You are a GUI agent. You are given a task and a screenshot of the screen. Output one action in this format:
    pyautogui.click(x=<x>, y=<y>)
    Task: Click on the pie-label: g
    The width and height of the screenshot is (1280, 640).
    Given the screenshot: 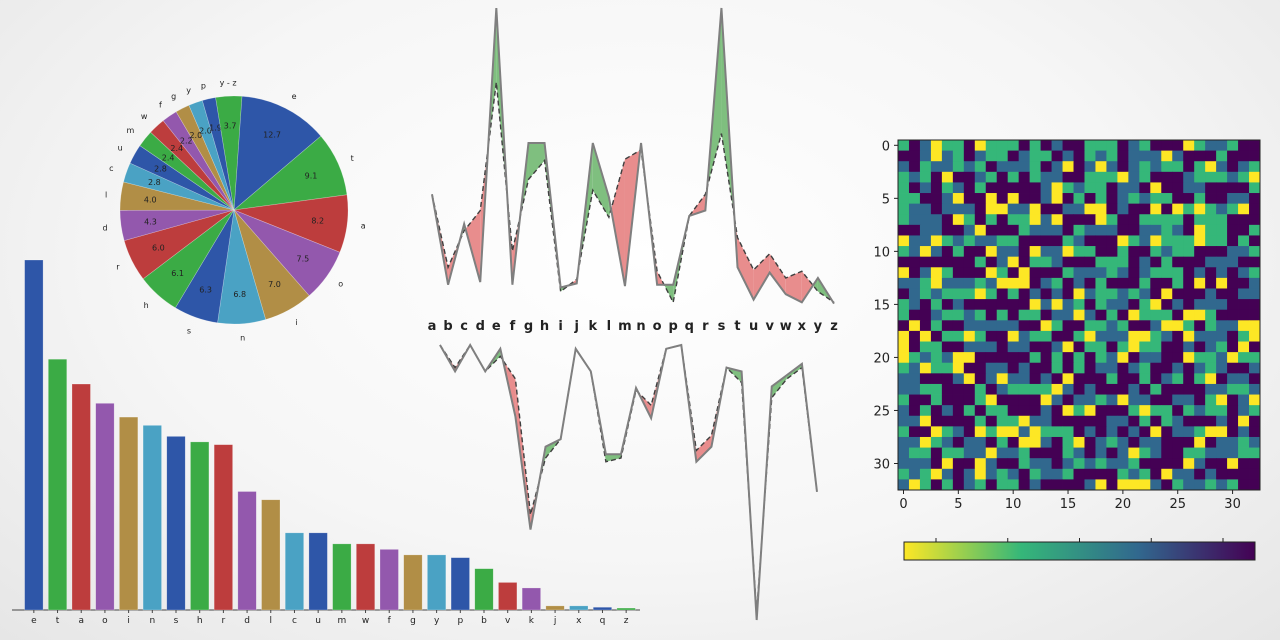 What is the action you would take?
    pyautogui.click(x=173, y=96)
    